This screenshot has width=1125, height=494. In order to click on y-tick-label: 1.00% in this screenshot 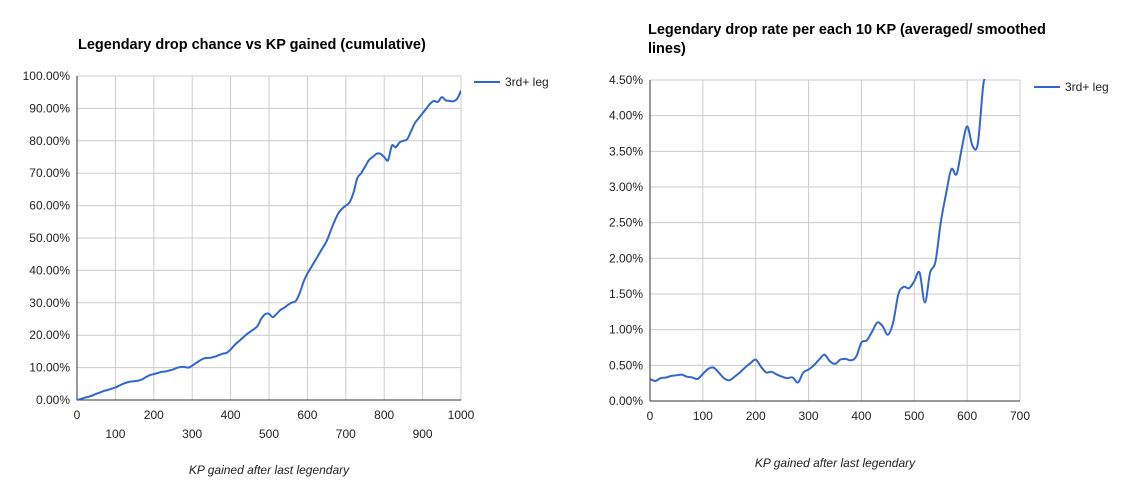, I will do `click(626, 330)`.